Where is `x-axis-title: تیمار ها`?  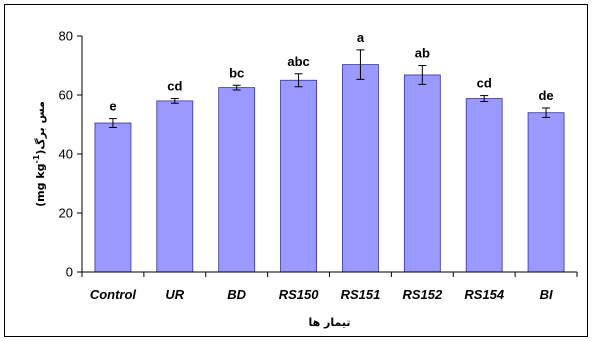 x-axis-title: تیمار ها is located at coordinates (329, 322).